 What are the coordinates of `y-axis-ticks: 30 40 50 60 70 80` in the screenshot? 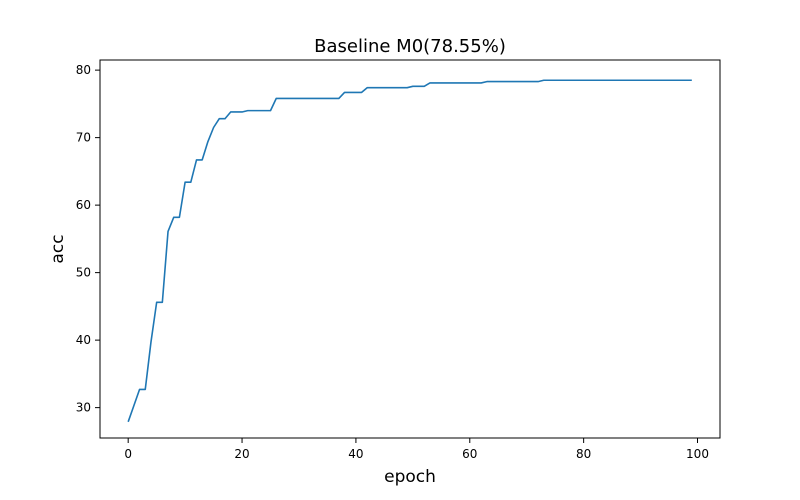 It's located at (88, 239).